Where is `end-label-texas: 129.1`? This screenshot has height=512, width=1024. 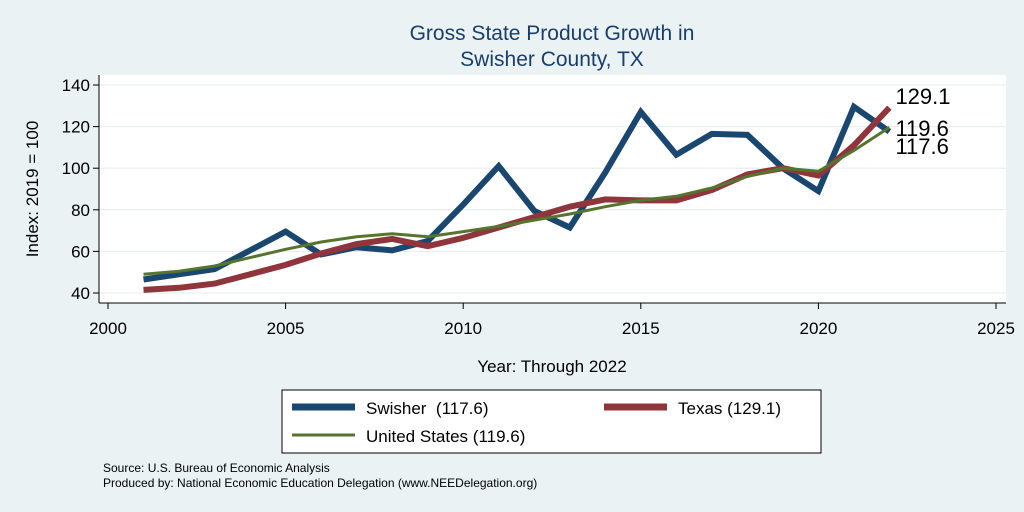 end-label-texas: 129.1 is located at coordinates (922, 96).